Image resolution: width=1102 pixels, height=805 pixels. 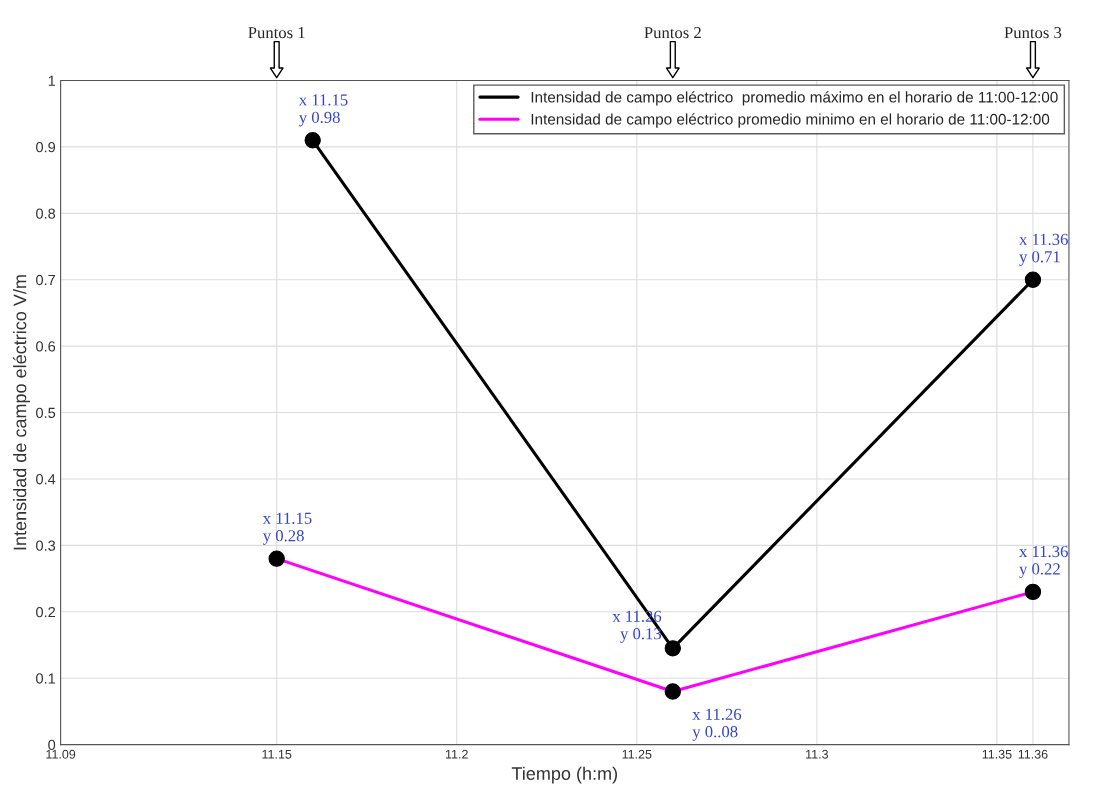 What do you see at coordinates (46, 479) in the screenshot?
I see `y-tick-label: 0.4` at bounding box center [46, 479].